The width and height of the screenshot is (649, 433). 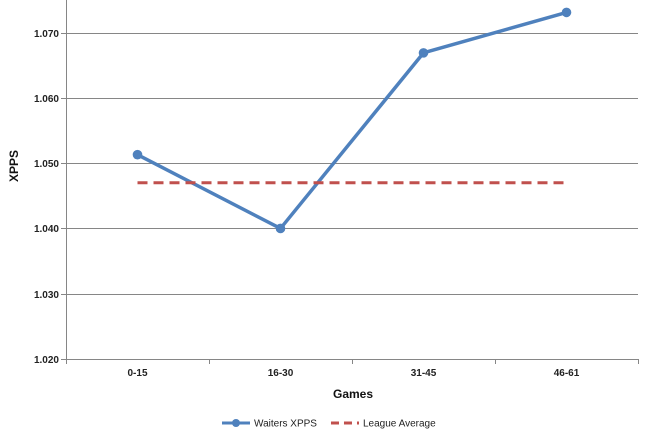 I want to click on legend-label: League Average, so click(x=399, y=424).